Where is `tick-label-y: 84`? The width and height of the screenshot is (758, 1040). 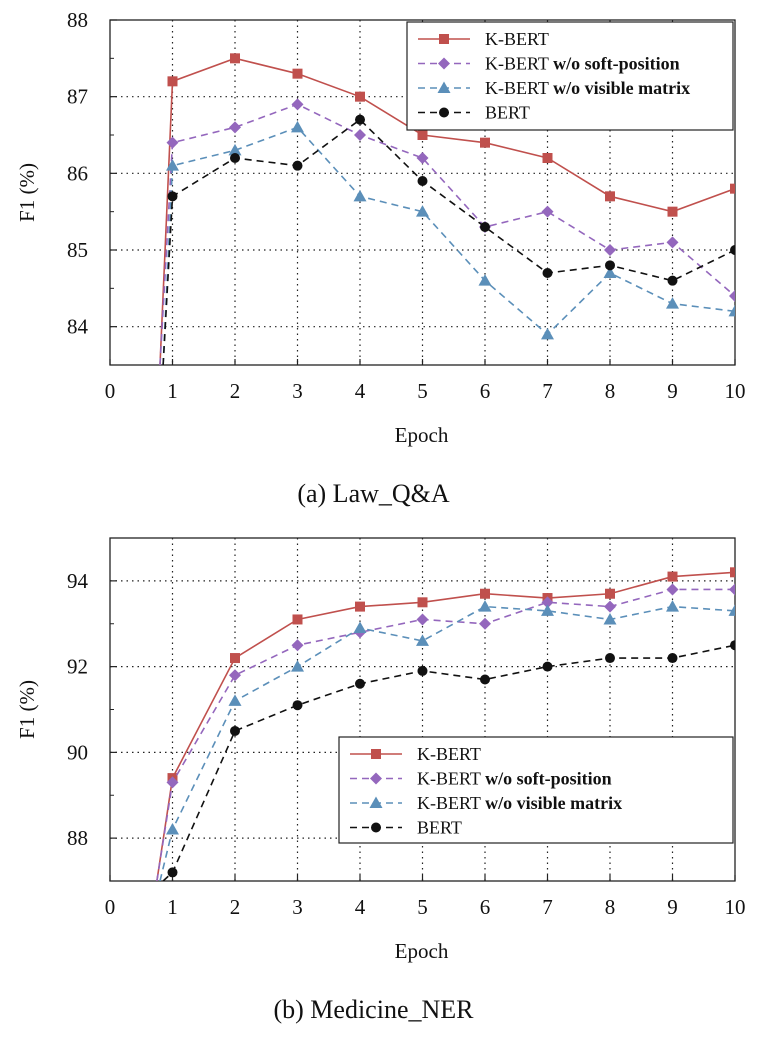 tick-label-y: 84 is located at coordinates (78, 327).